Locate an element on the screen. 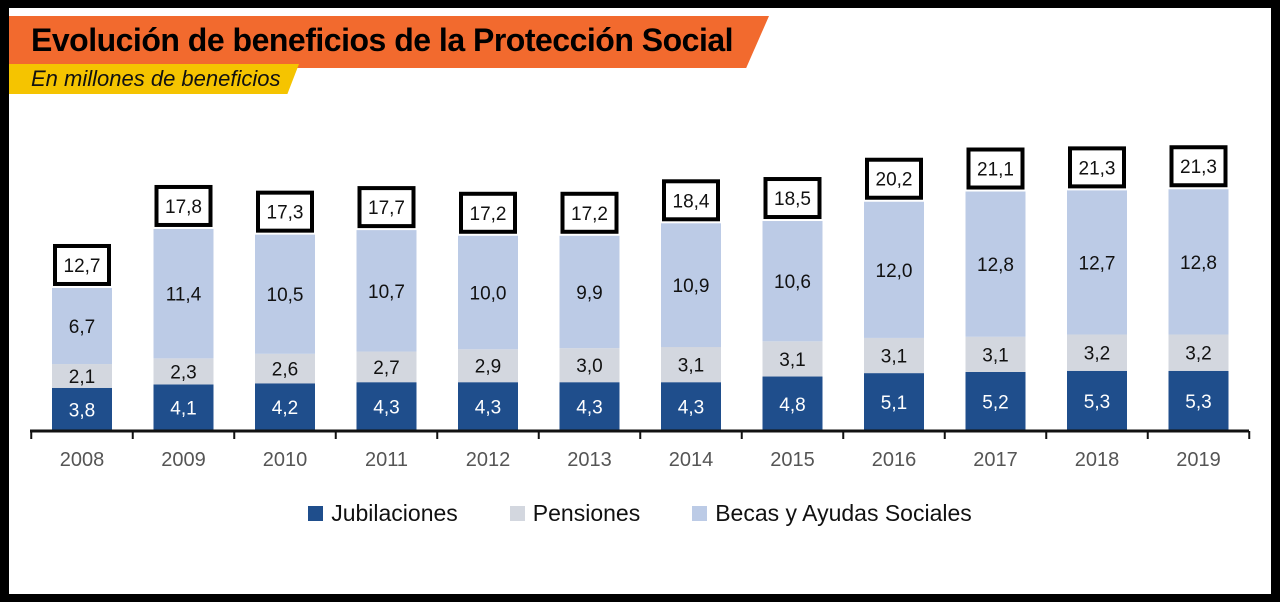 This screenshot has width=1280, height=602. total-box-2011 is located at coordinates (386, 207).